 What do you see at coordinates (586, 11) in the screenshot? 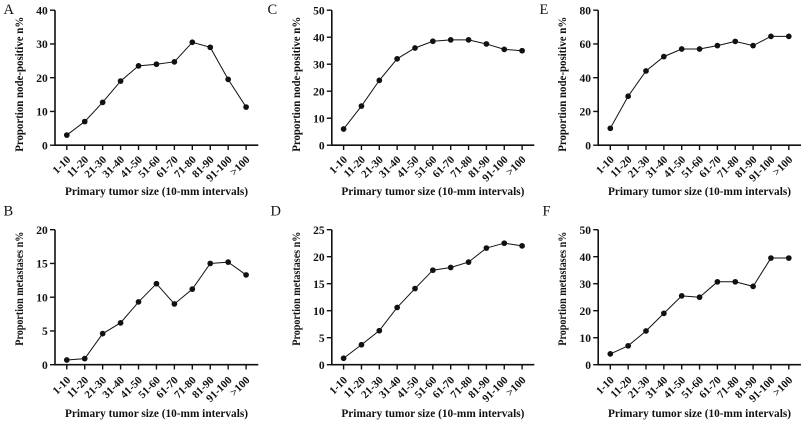
I see `svg-text: 80` at bounding box center [586, 11].